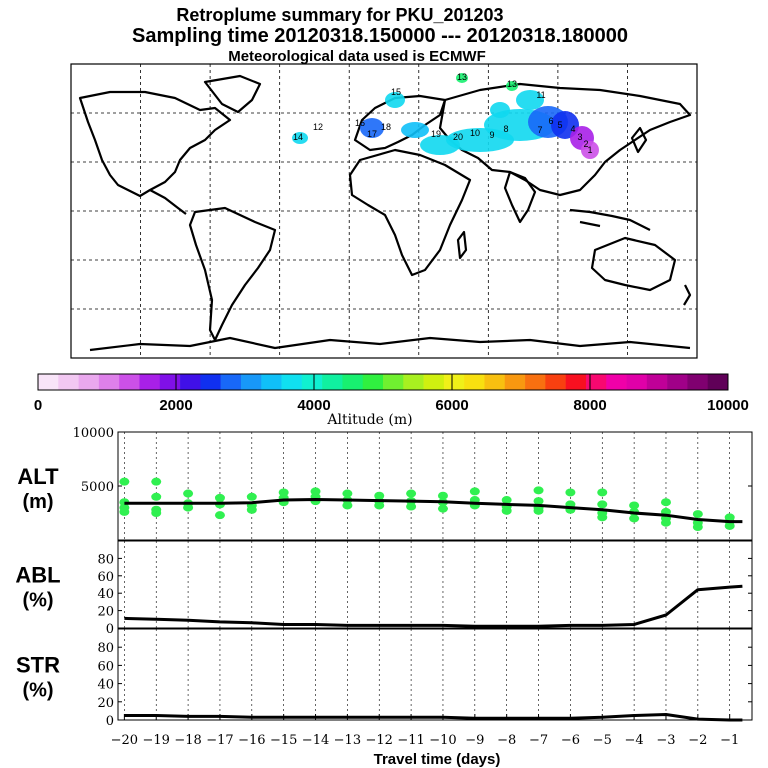 The image size is (768, 768). What do you see at coordinates (462, 245) in the screenshot?
I see `madagascar-outline` at bounding box center [462, 245].